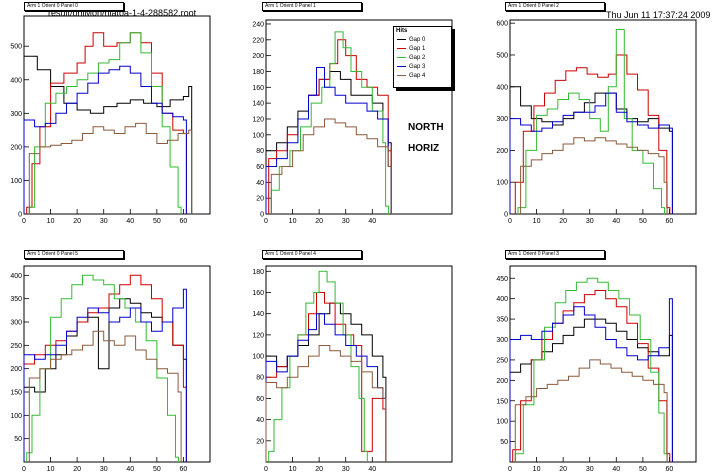 This screenshot has width=721, height=474. What do you see at coordinates (312, 6) in the screenshot?
I see `pad-title-1: Arm 1 Orient 0 Panel 1` at bounding box center [312, 6].